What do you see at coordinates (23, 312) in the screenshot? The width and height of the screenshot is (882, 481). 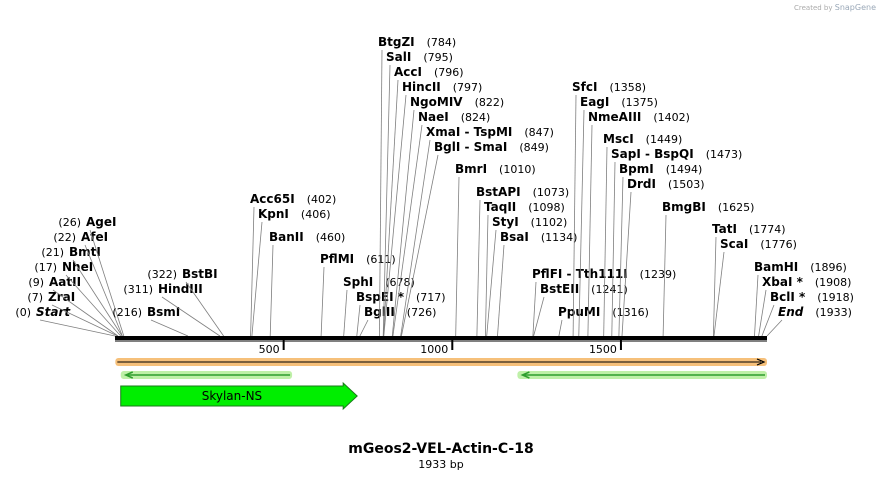 I see `site-position: (0)` at bounding box center [23, 312].